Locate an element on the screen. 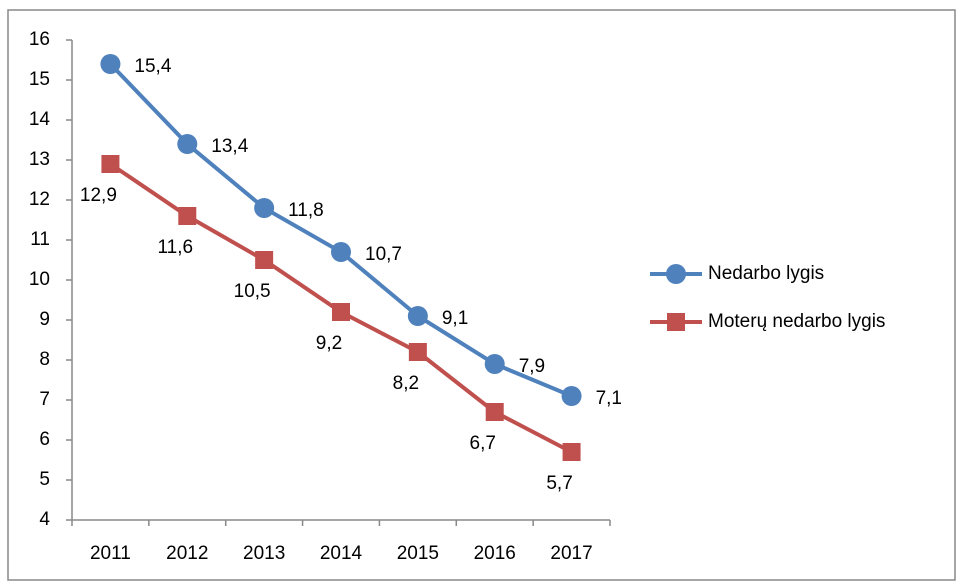 The height and width of the screenshot is (581, 956). x-tick-label: 2014 is located at coordinates (341, 553).